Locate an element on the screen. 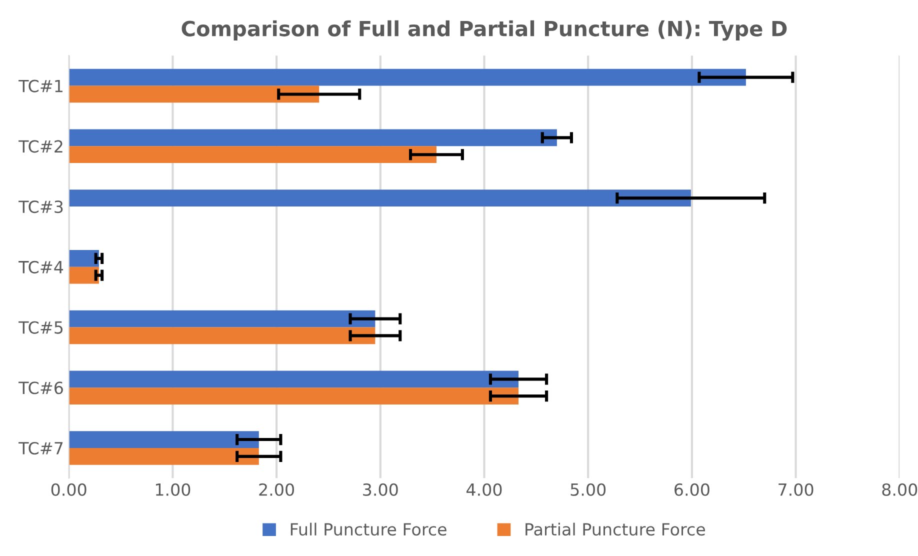 The height and width of the screenshot is (556, 918). x-tick-label: 5.00 is located at coordinates (588, 489).